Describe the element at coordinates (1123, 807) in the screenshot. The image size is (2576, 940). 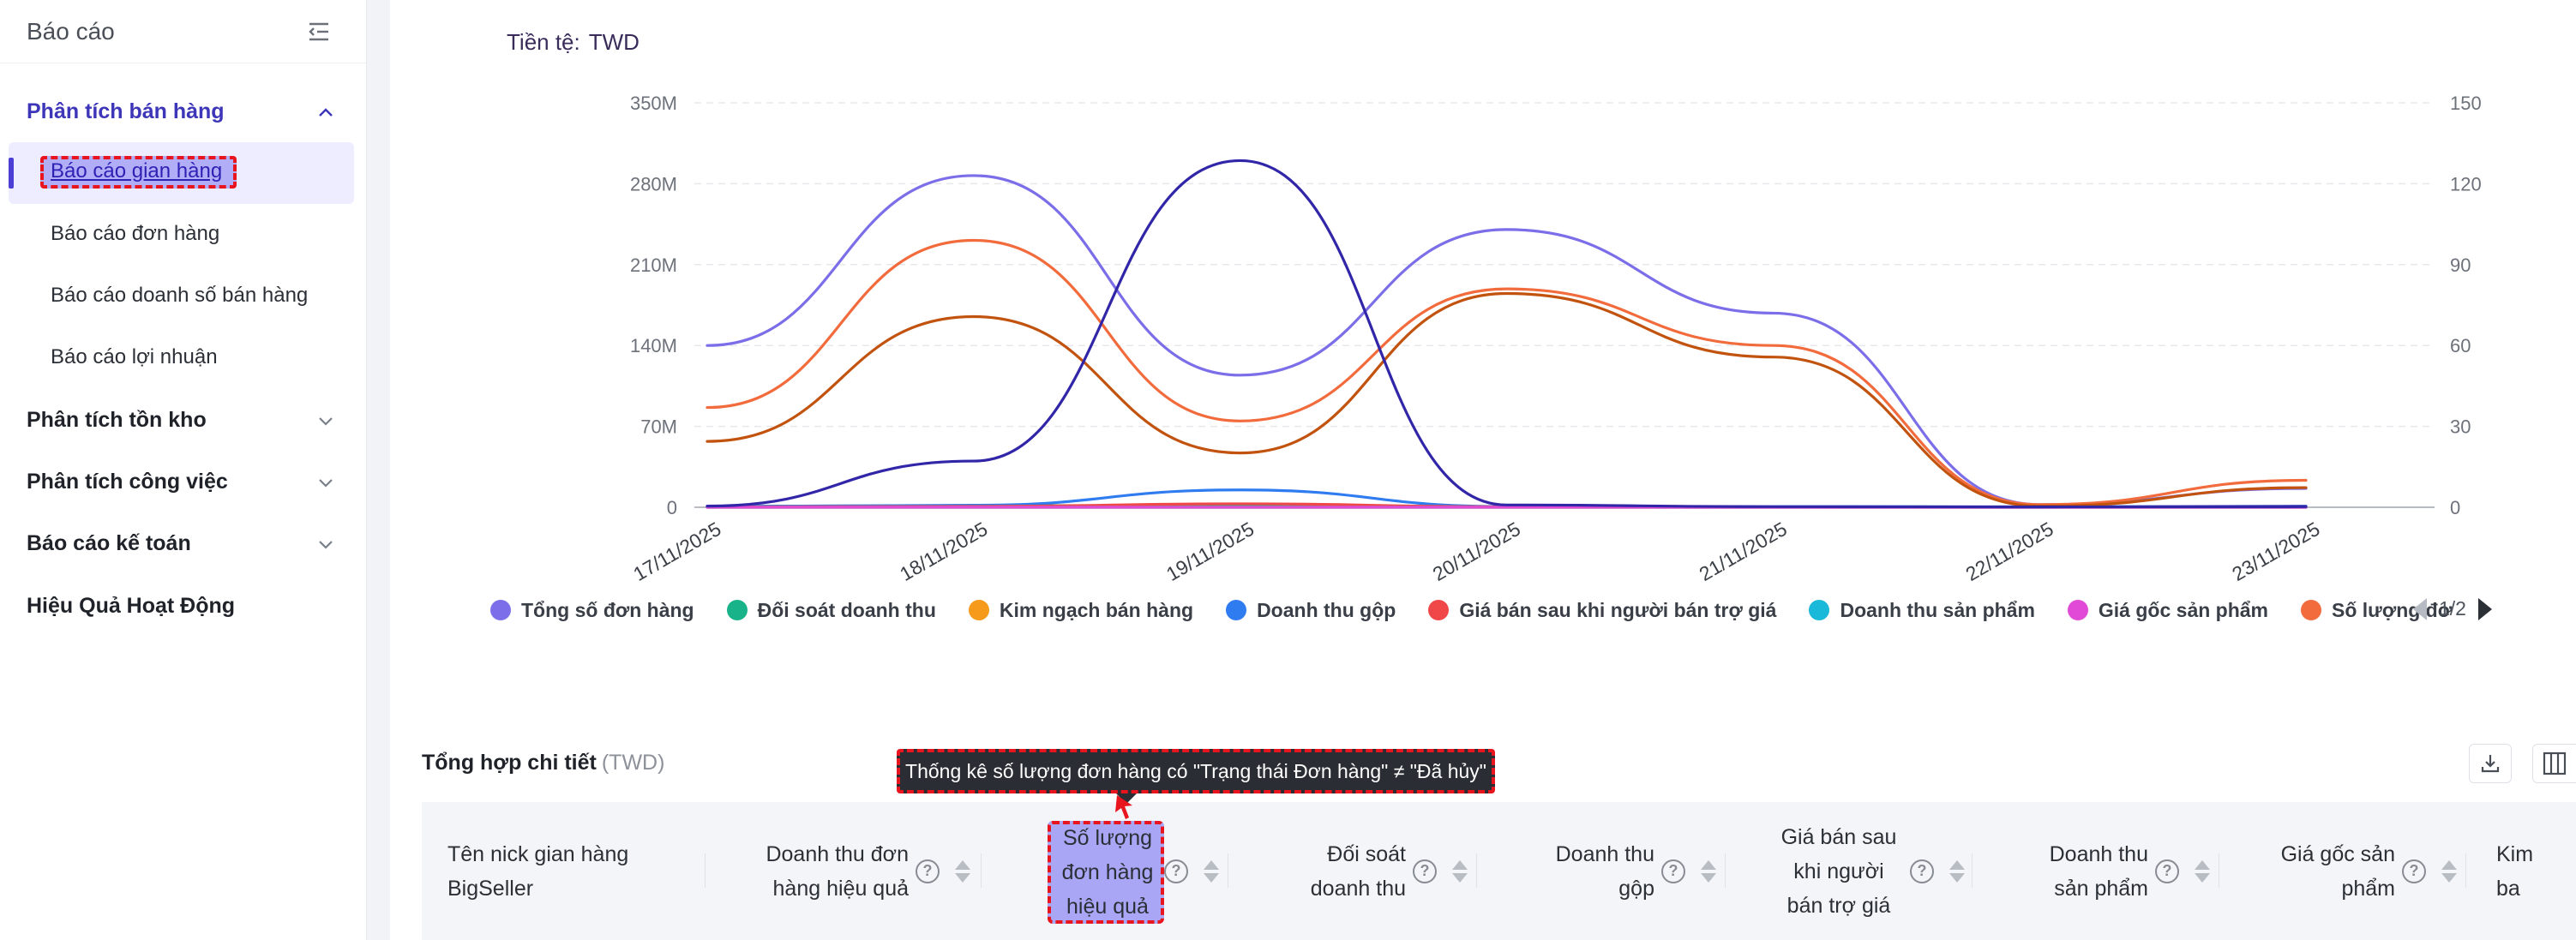
I see `cursor-arrow-icon` at that location.